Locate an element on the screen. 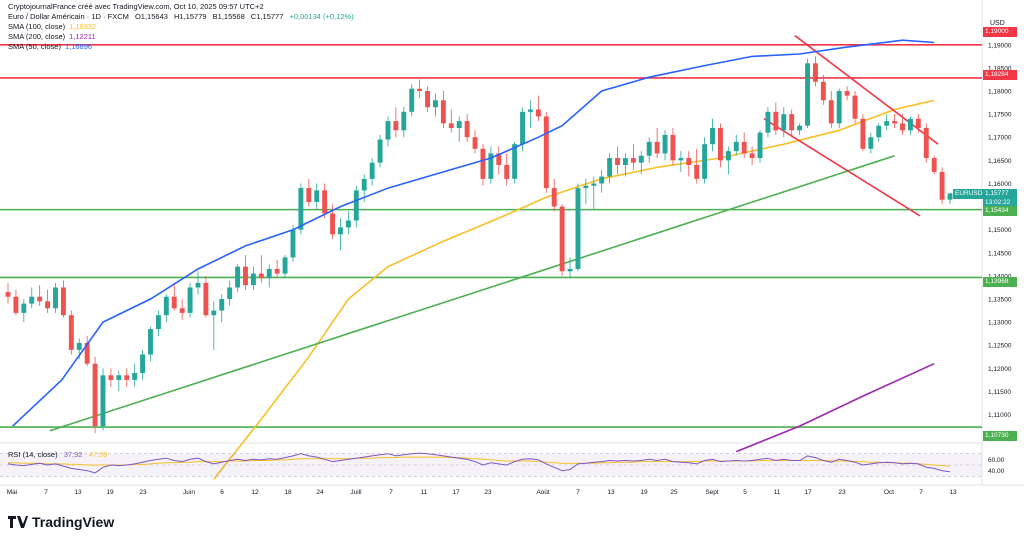 This screenshot has width=1024, height=543. y-tick-label: 1,16500 is located at coordinates (1000, 161).